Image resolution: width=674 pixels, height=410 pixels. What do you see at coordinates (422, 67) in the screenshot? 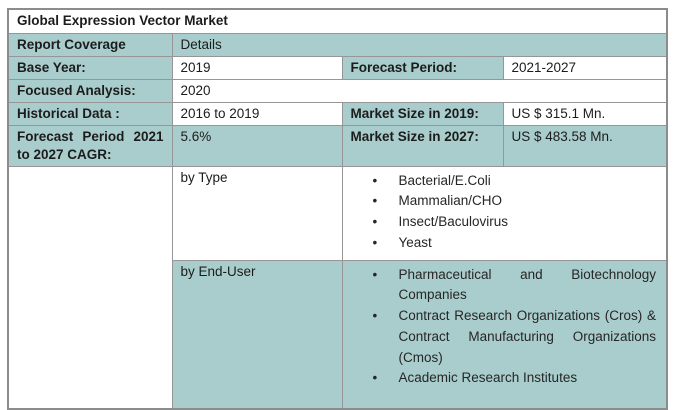
I see `forecast-period-label: Forecast Period:` at bounding box center [422, 67].